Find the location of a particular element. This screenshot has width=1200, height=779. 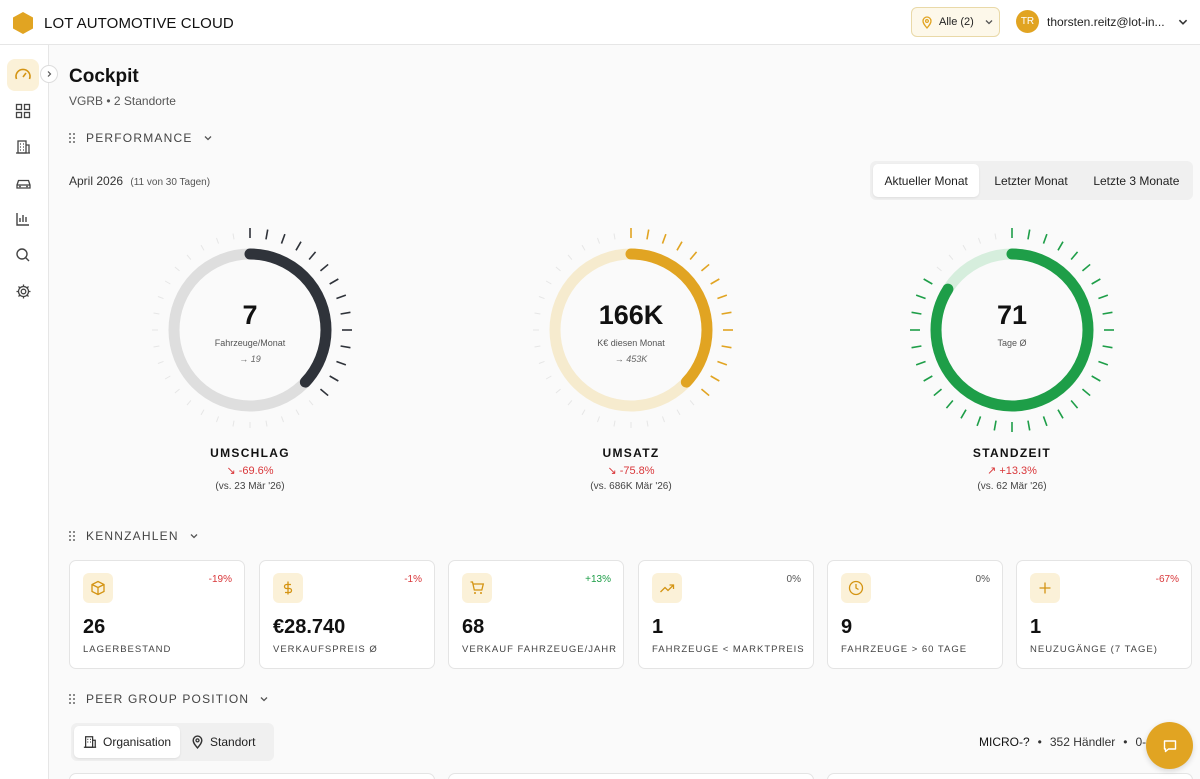

kpi-delta: 0% is located at coordinates (982, 579).